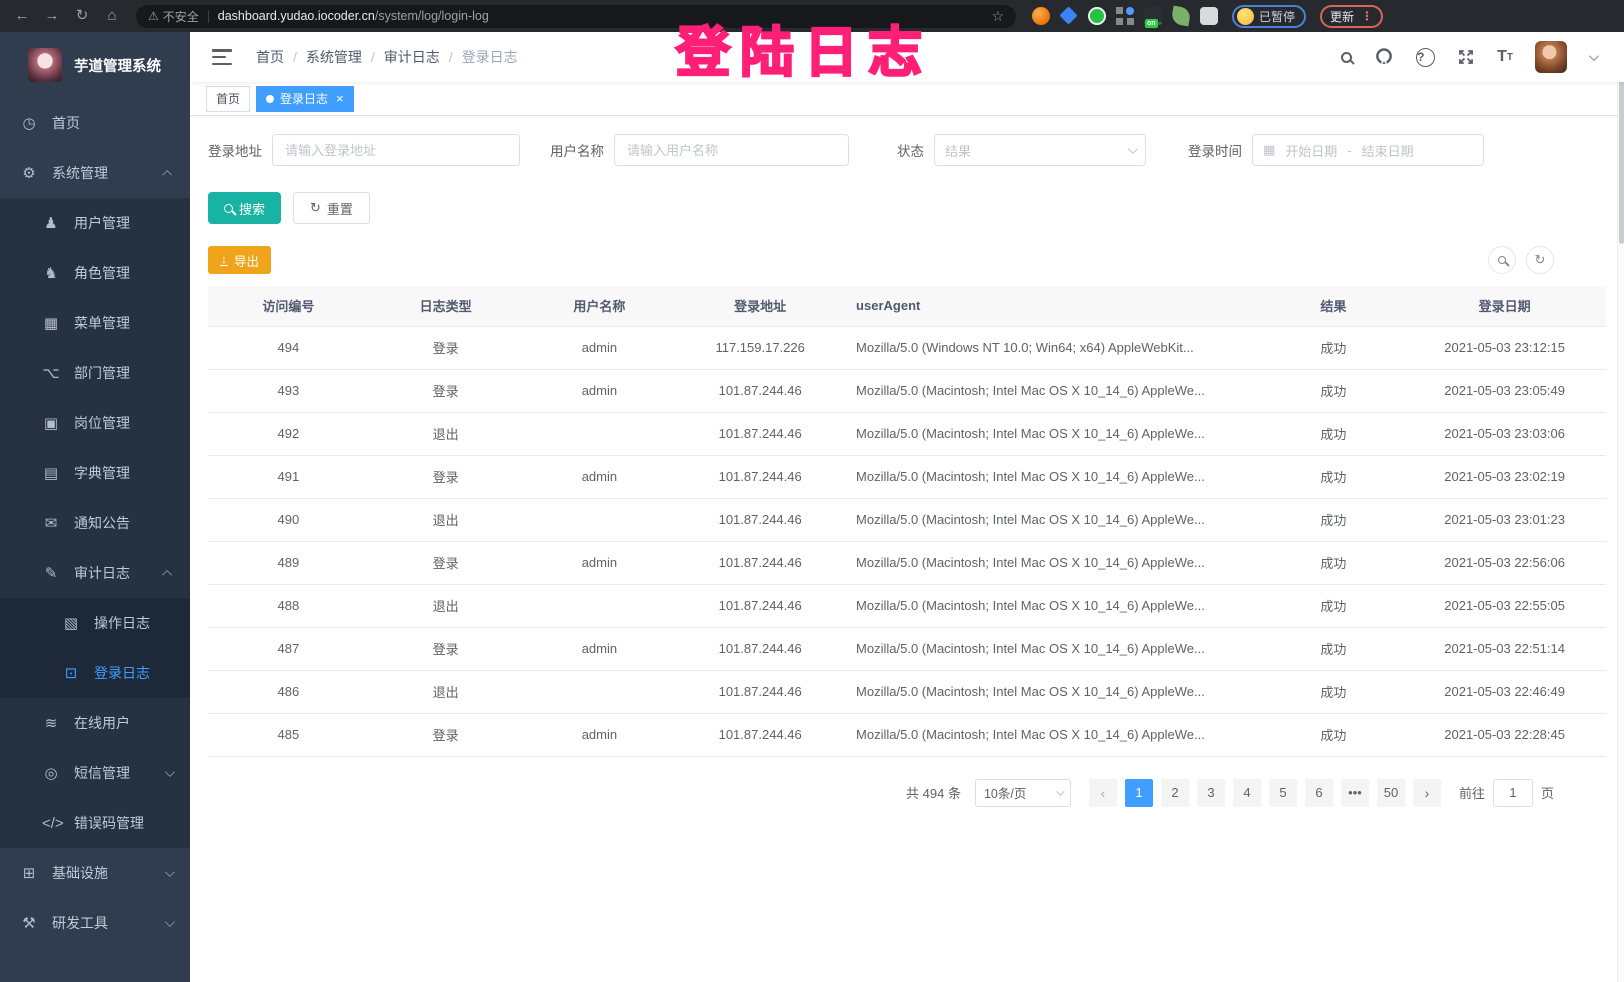 The width and height of the screenshot is (1624, 982). I want to click on github-icon, so click(1384, 57).